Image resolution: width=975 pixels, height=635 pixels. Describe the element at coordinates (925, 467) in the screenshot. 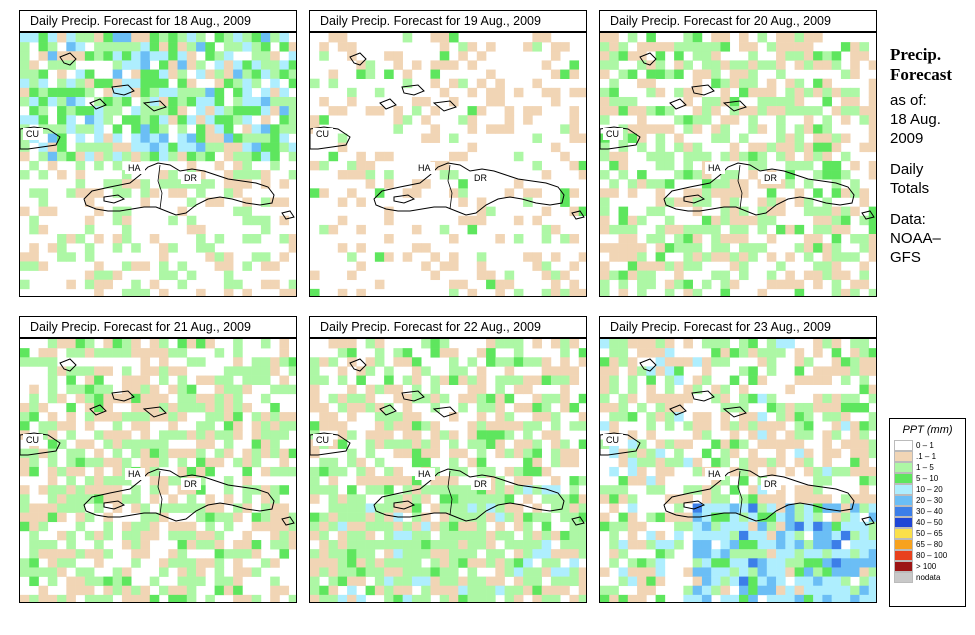

I see `legend-label: 1 – 5` at that location.